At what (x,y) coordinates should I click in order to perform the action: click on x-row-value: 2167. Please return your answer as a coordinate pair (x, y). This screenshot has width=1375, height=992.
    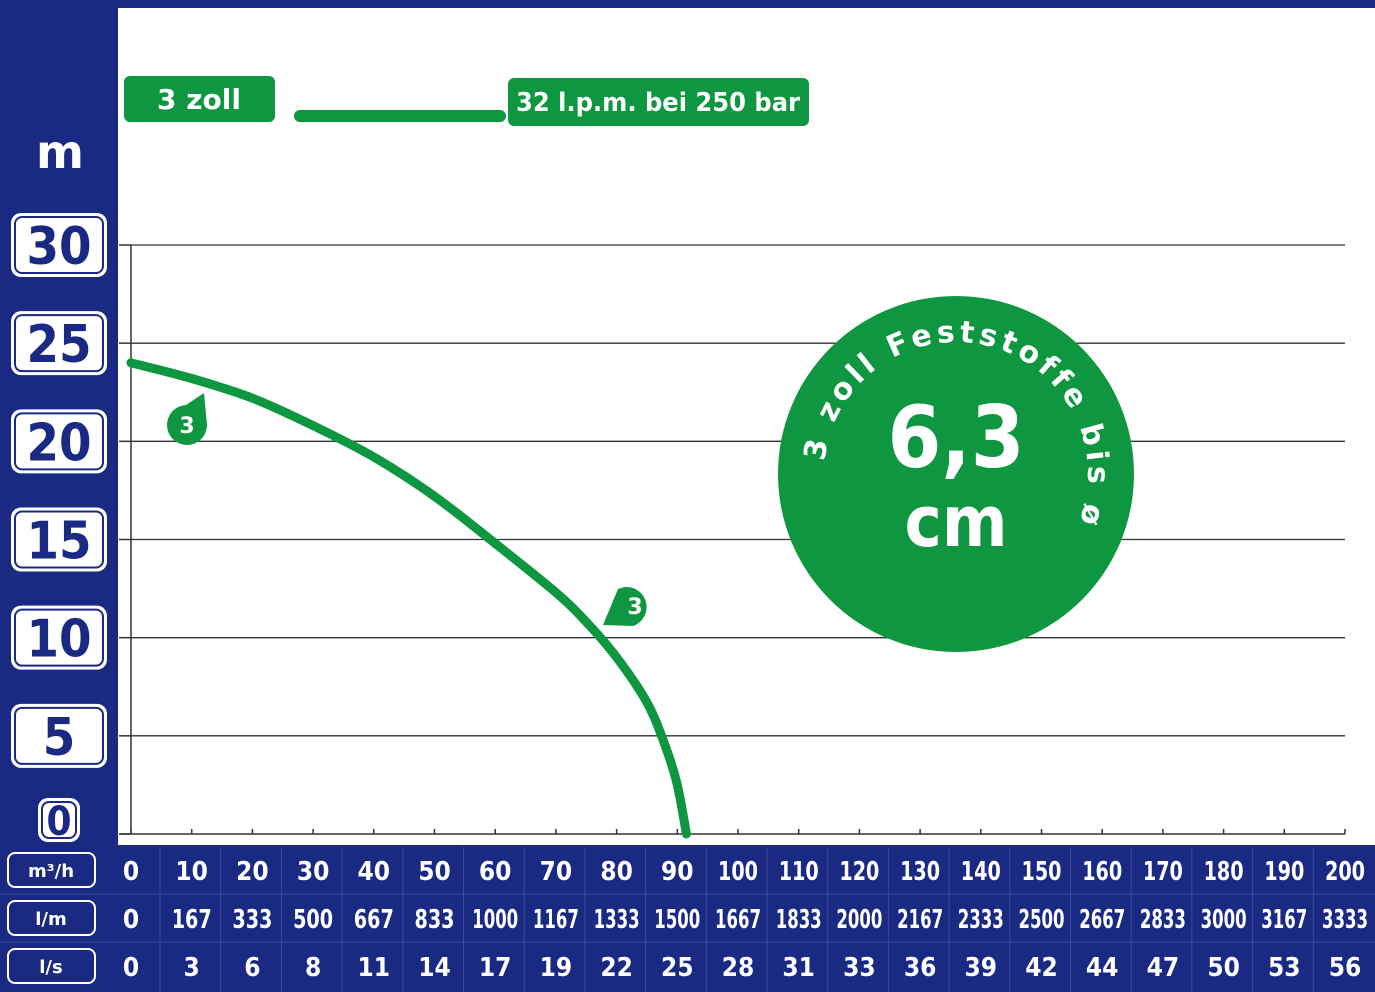
    Looking at the image, I should click on (920, 920).